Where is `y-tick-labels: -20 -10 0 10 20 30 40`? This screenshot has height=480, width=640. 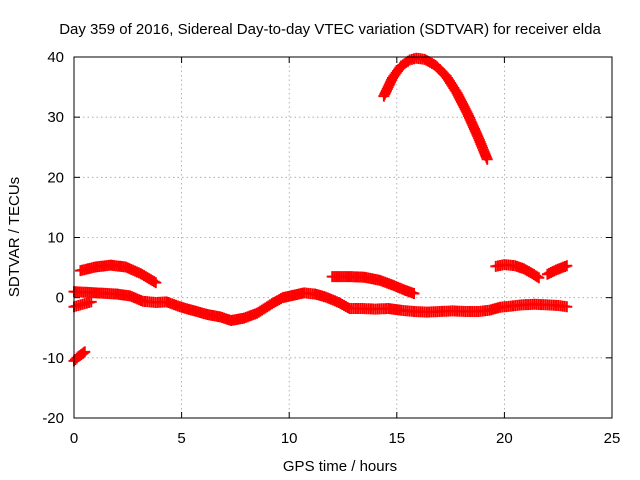
y-tick-labels: -20 -10 0 10 20 30 40 is located at coordinates (53, 238).